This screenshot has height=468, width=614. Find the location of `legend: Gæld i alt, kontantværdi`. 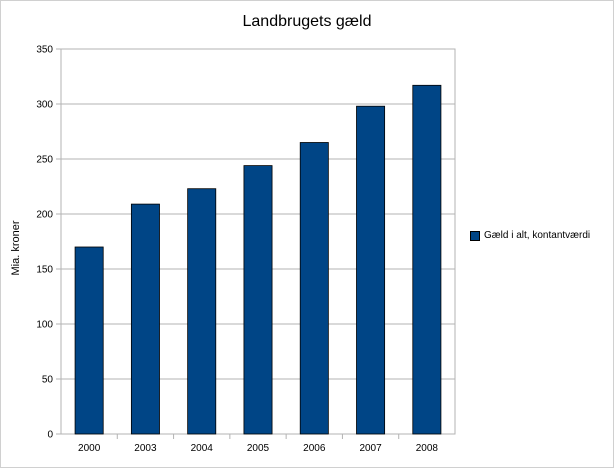

legend: Gæld i alt, kontantværdi is located at coordinates (530, 235).